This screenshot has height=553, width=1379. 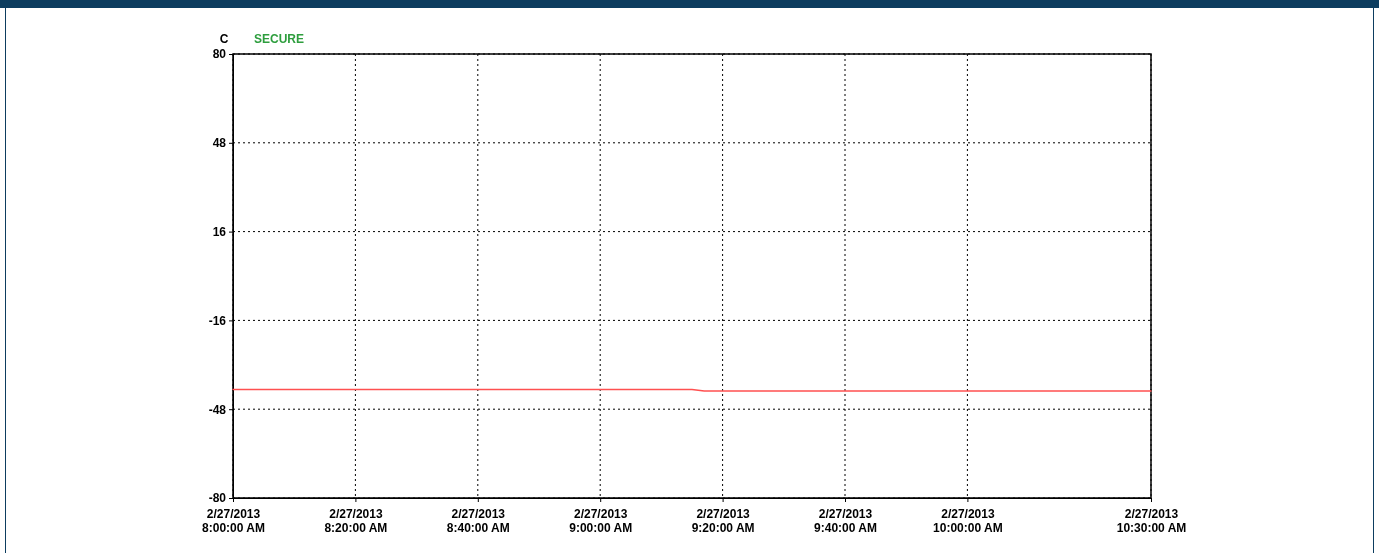 I want to click on x-tick-label: 2/27/2013 10:00:00 AM, so click(x=968, y=521).